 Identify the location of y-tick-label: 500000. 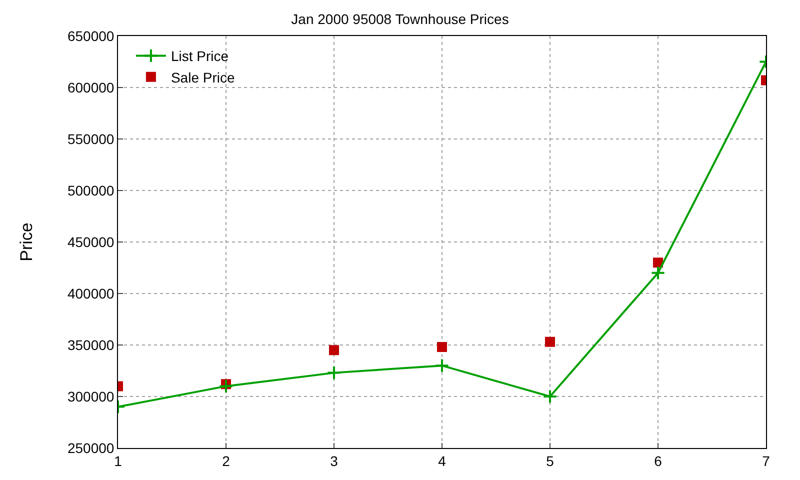
(90, 190).